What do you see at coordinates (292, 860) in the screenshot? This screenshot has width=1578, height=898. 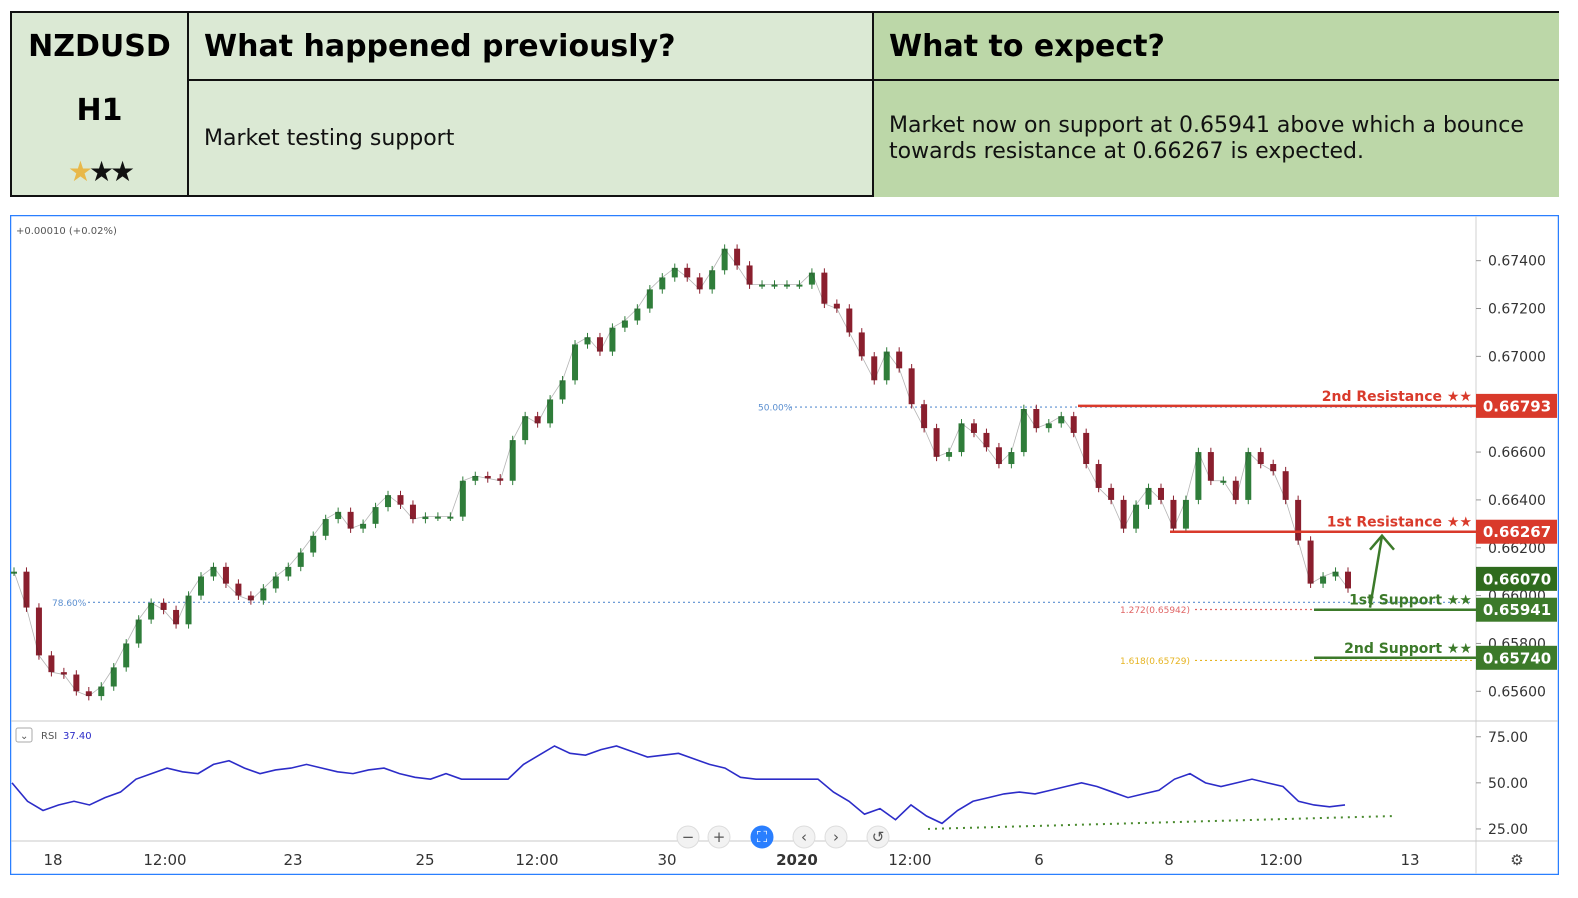 I see `time-tick-label: 23` at bounding box center [292, 860].